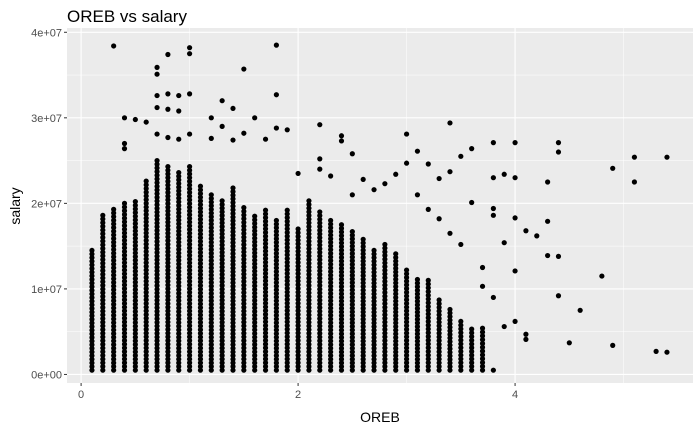 This screenshot has width=700, height=432. What do you see at coordinates (298, 395) in the screenshot?
I see `x-tick-label: 2` at bounding box center [298, 395].